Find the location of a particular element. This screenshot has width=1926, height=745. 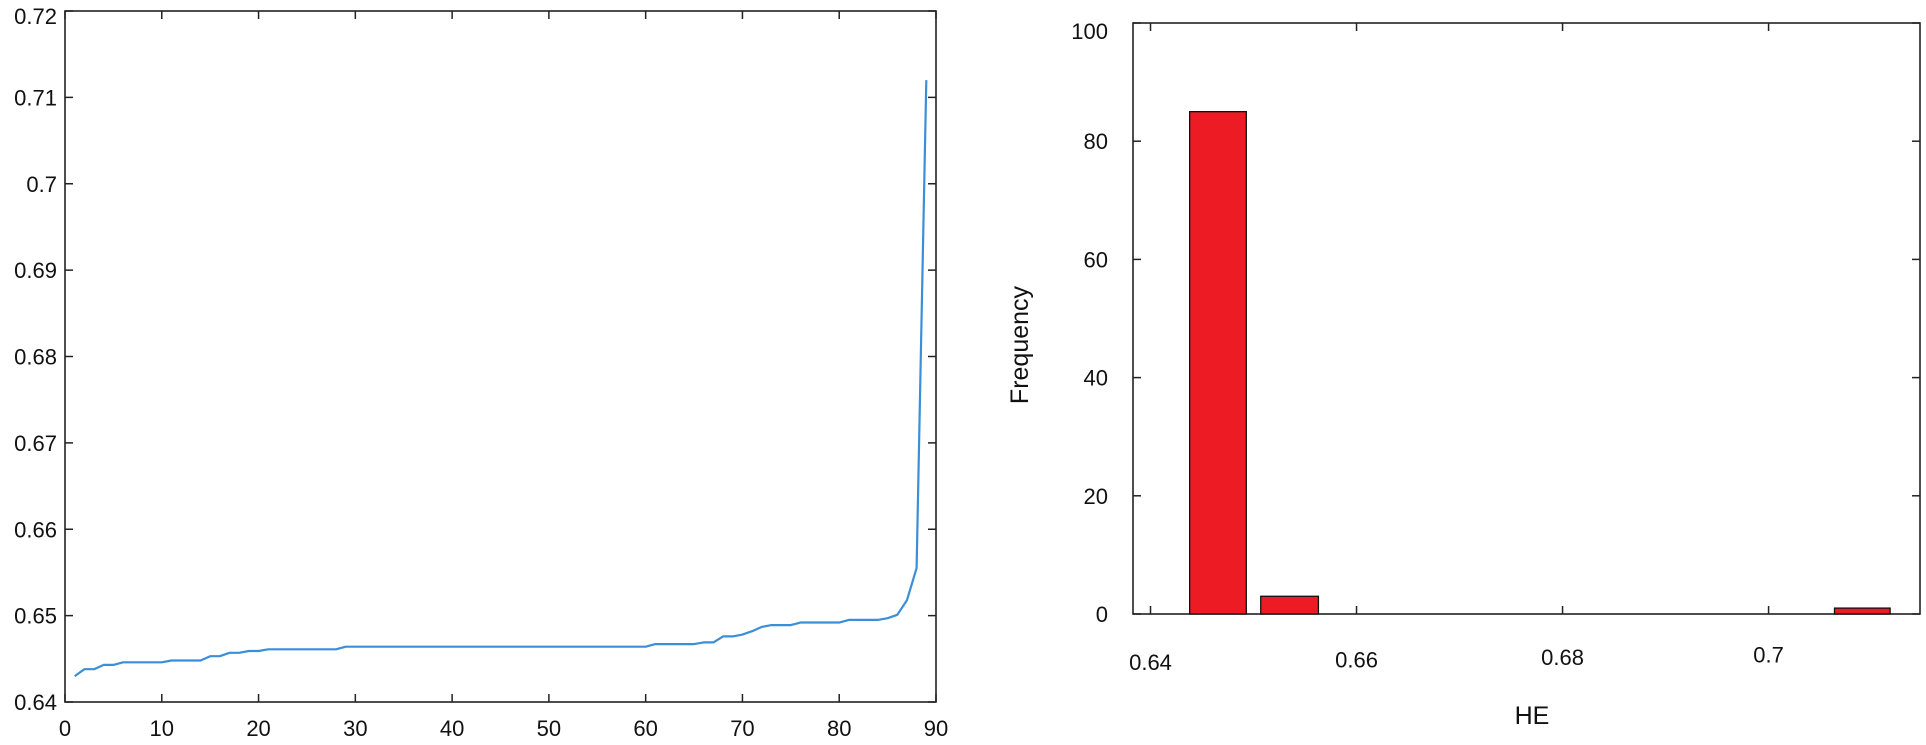

y-tick-label: 80 is located at coordinates (1096, 141).